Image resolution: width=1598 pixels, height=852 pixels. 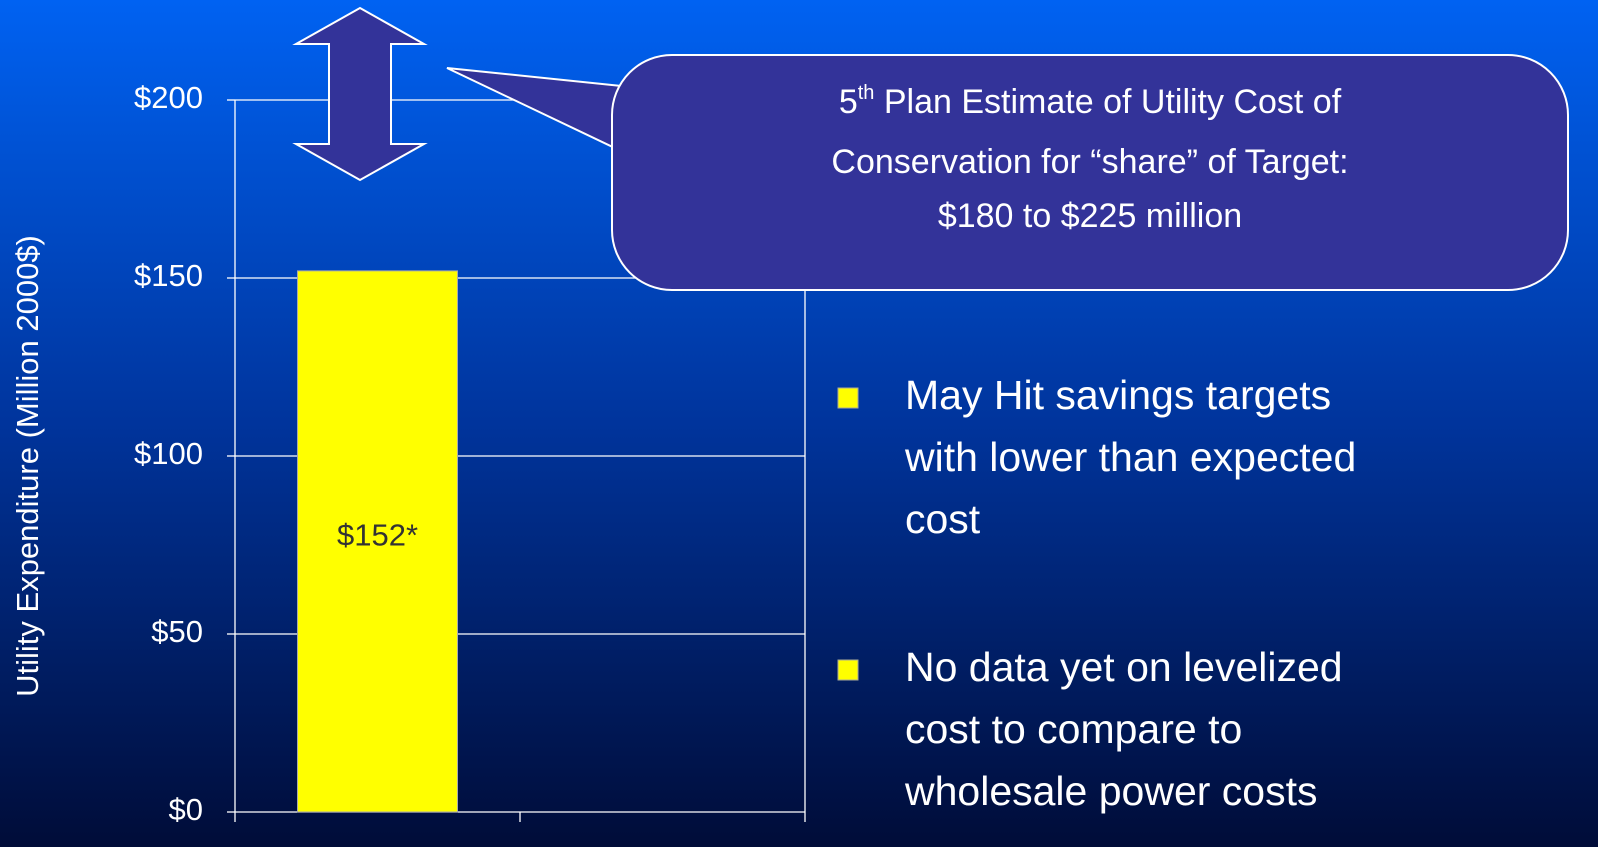 What do you see at coordinates (848, 102) in the screenshot?
I see `callout-number: 5` at bounding box center [848, 102].